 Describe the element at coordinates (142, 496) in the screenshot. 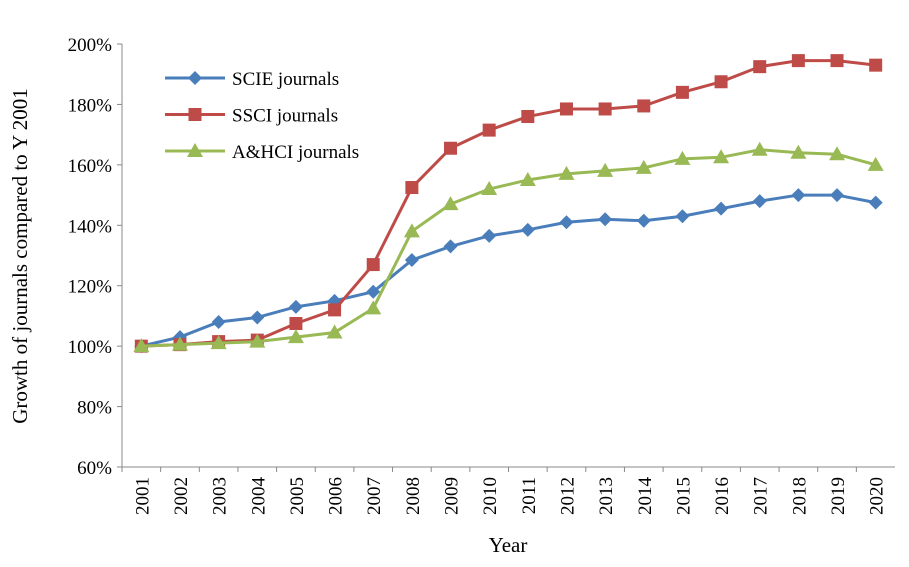

I see `x-tick-label: 2001` at that location.